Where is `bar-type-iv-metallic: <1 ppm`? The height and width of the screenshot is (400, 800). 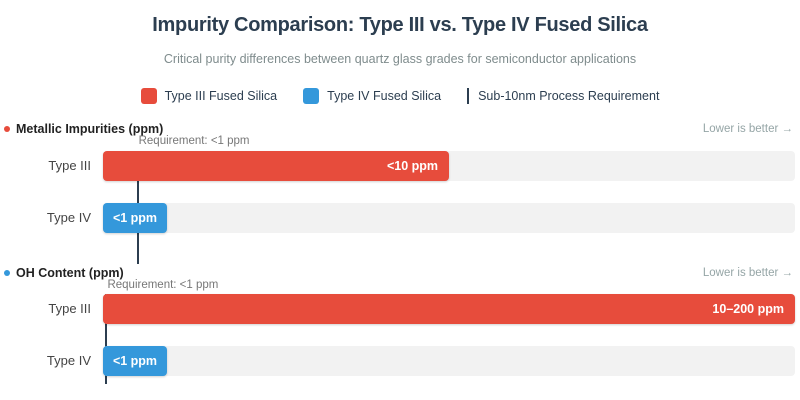 bar-type-iv-metallic: <1 ppm is located at coordinates (135, 218).